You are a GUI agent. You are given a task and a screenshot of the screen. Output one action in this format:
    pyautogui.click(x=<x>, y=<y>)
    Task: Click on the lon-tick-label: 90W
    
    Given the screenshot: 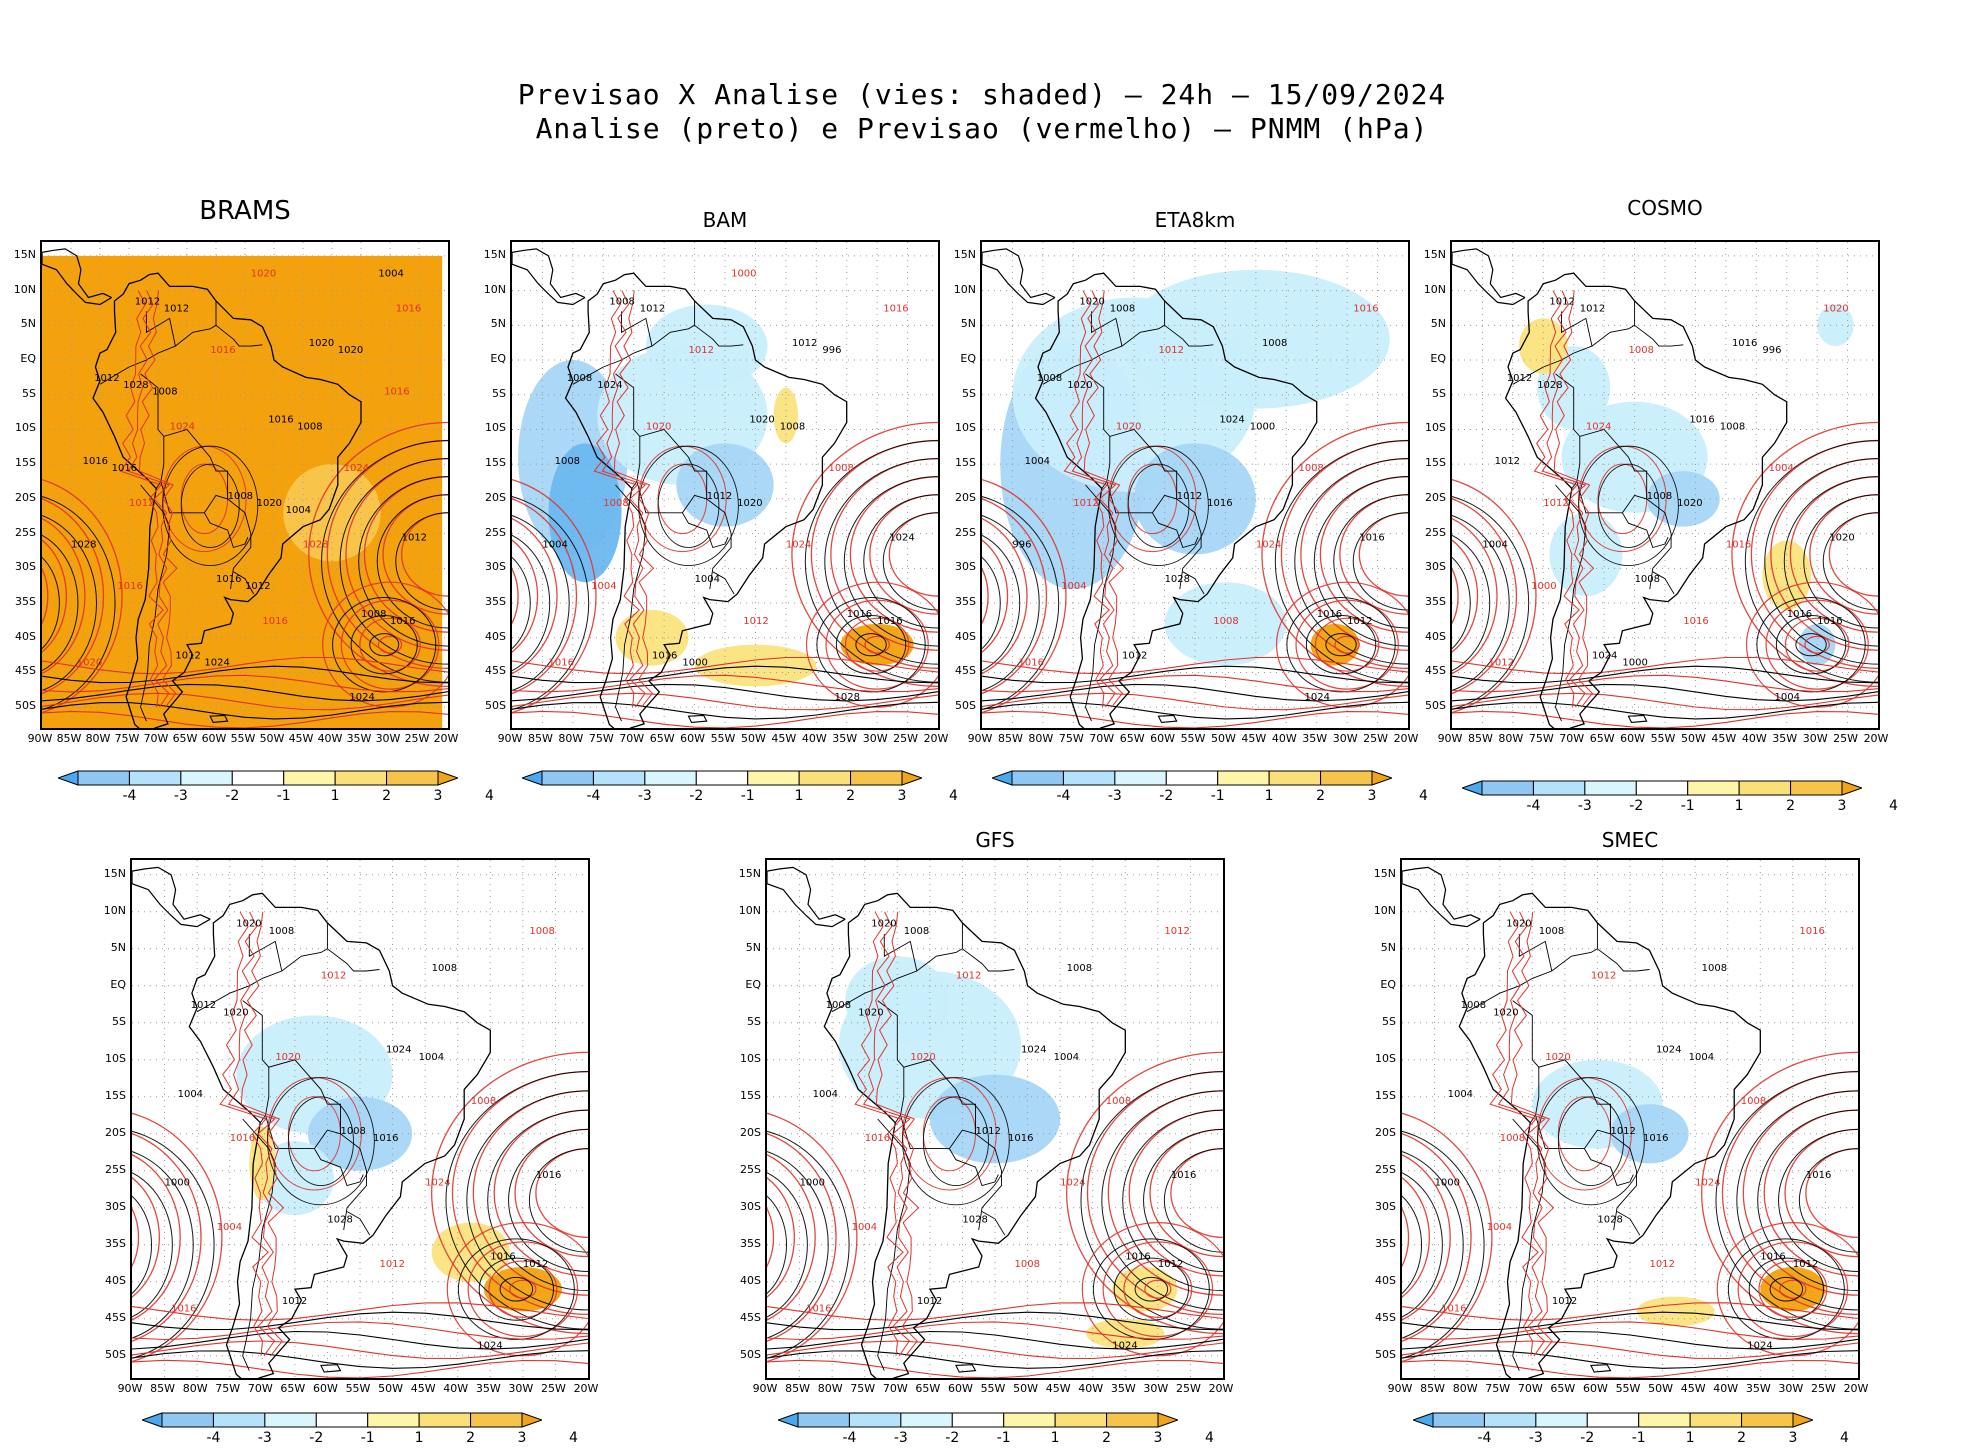 What is the action you would take?
    pyautogui.click(x=130, y=1388)
    